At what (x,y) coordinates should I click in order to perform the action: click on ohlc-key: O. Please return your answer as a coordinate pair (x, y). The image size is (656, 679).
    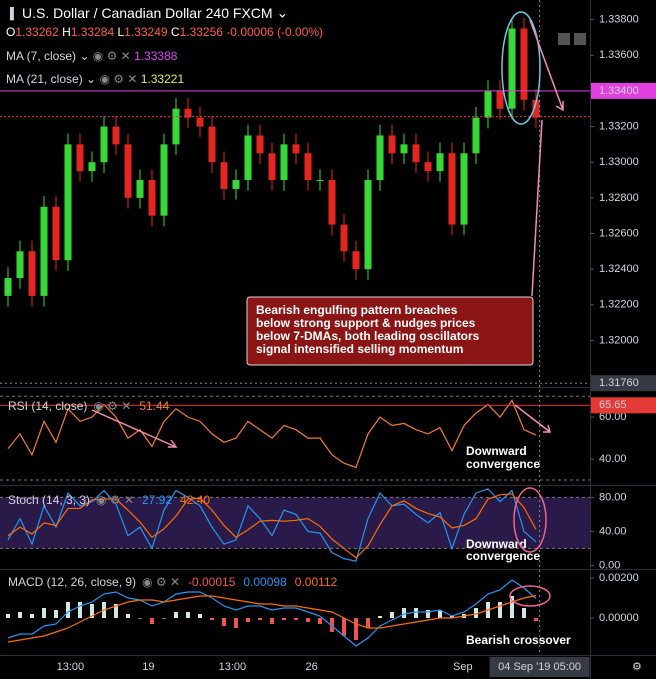
    Looking at the image, I should click on (10, 32).